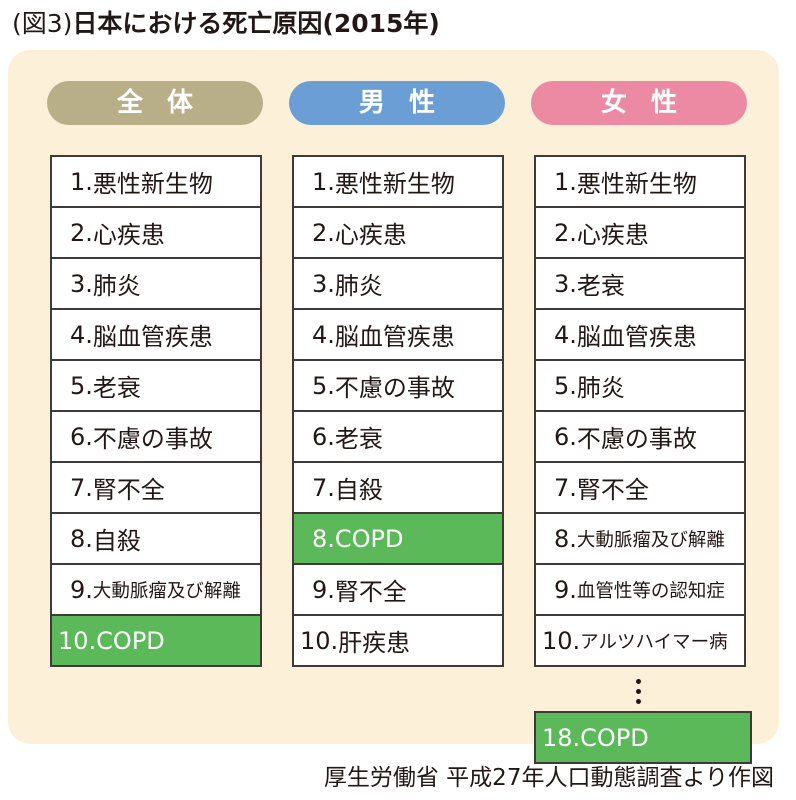 Image resolution: width=796 pixels, height=800 pixels. I want to click on figure-heading: 日本における死亡原因(2015年), so click(256, 23).